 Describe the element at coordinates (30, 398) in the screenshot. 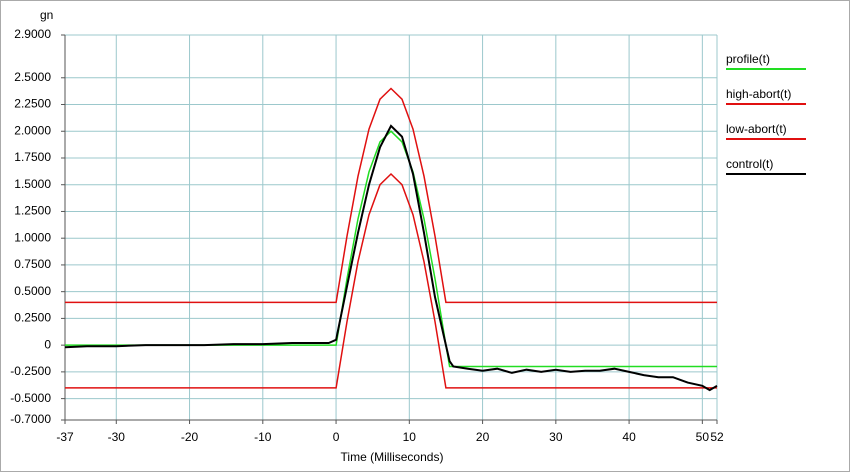

I see `y-tick-label: -0.5000` at that location.